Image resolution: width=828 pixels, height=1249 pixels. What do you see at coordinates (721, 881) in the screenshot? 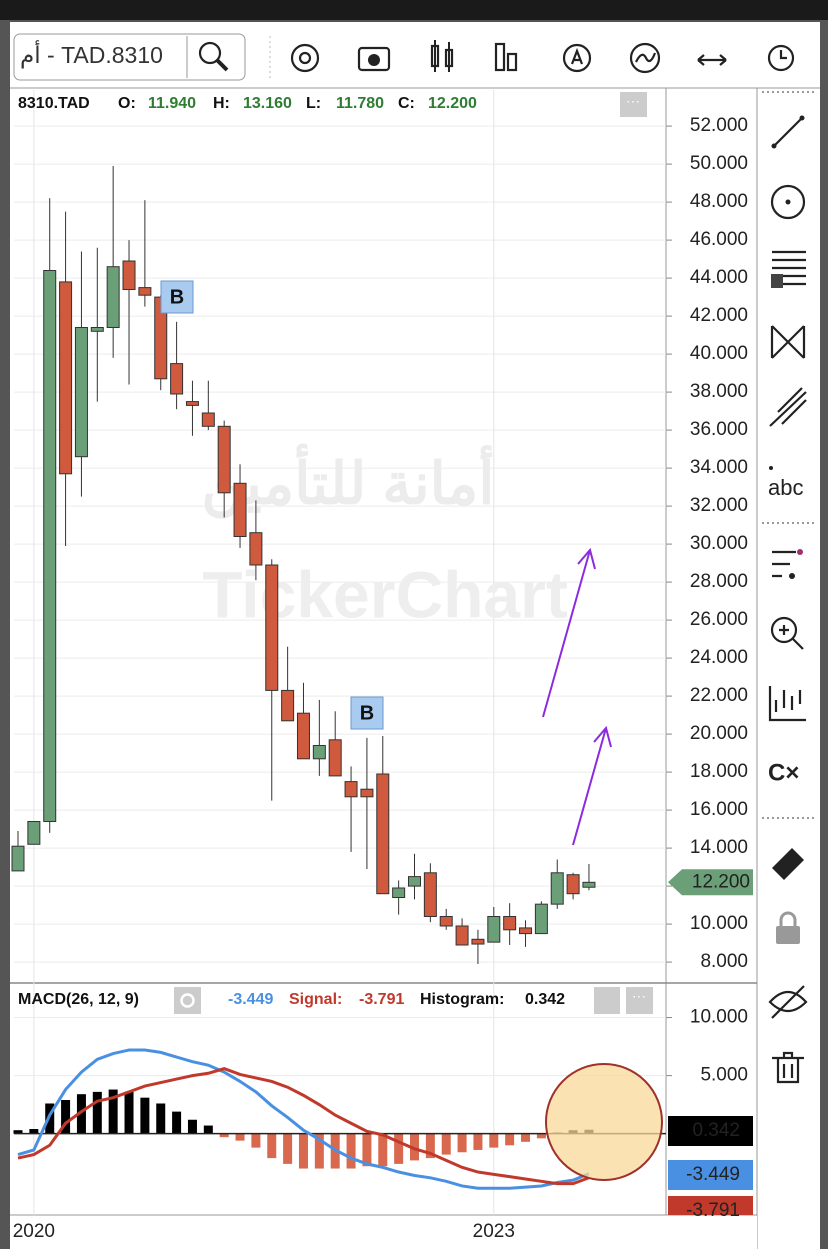
I see `last-price-label: 12.200` at bounding box center [721, 881].